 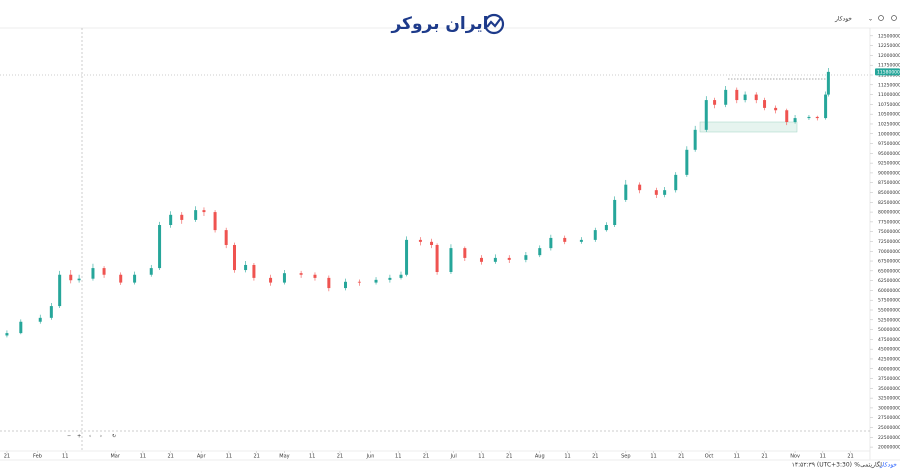 I want to click on logo-text: ایران بروکر, so click(x=439, y=24).